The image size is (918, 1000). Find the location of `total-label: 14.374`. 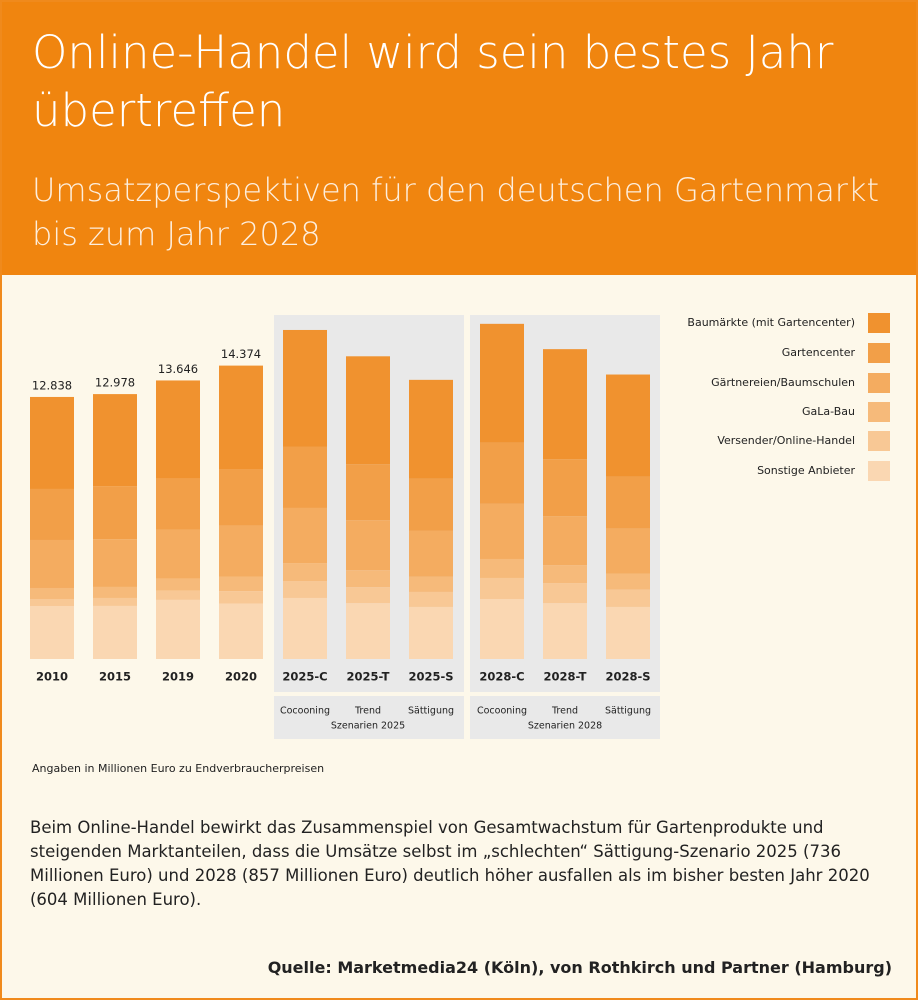

total-label: 14.374 is located at coordinates (241, 354).